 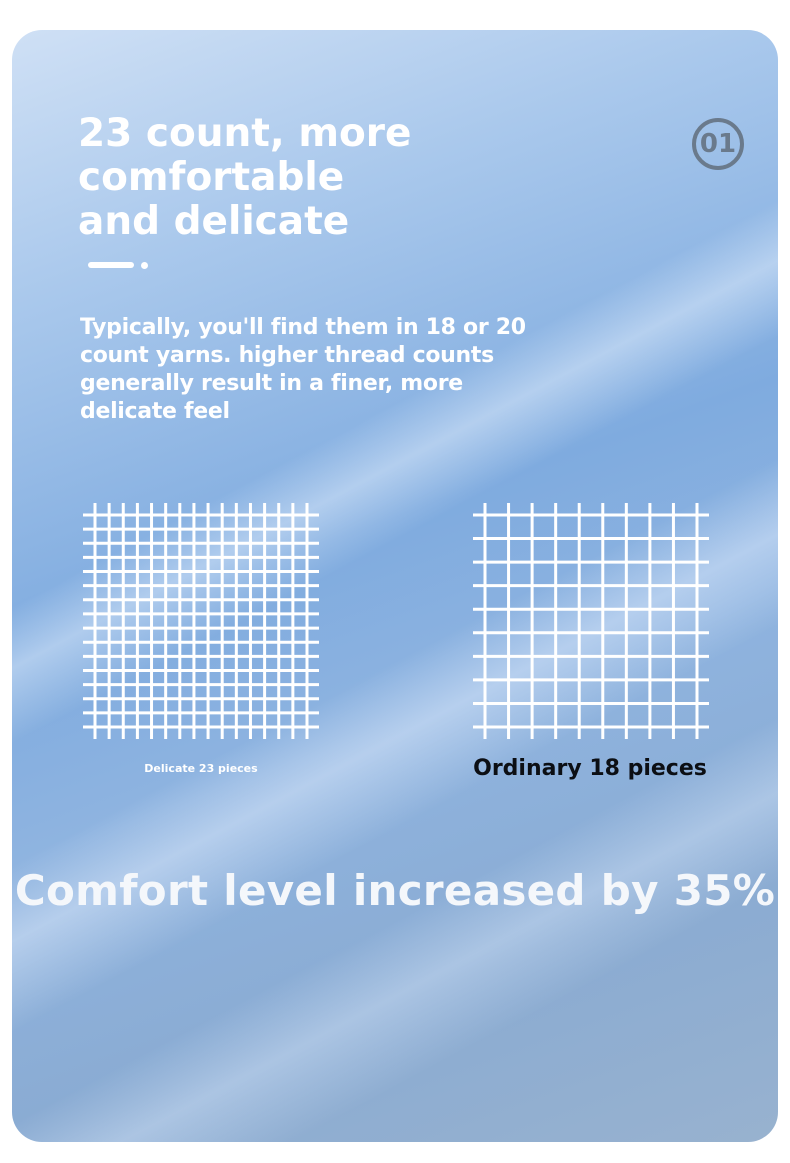 I want to click on title-line: 23 count, more, so click(x=245, y=133).